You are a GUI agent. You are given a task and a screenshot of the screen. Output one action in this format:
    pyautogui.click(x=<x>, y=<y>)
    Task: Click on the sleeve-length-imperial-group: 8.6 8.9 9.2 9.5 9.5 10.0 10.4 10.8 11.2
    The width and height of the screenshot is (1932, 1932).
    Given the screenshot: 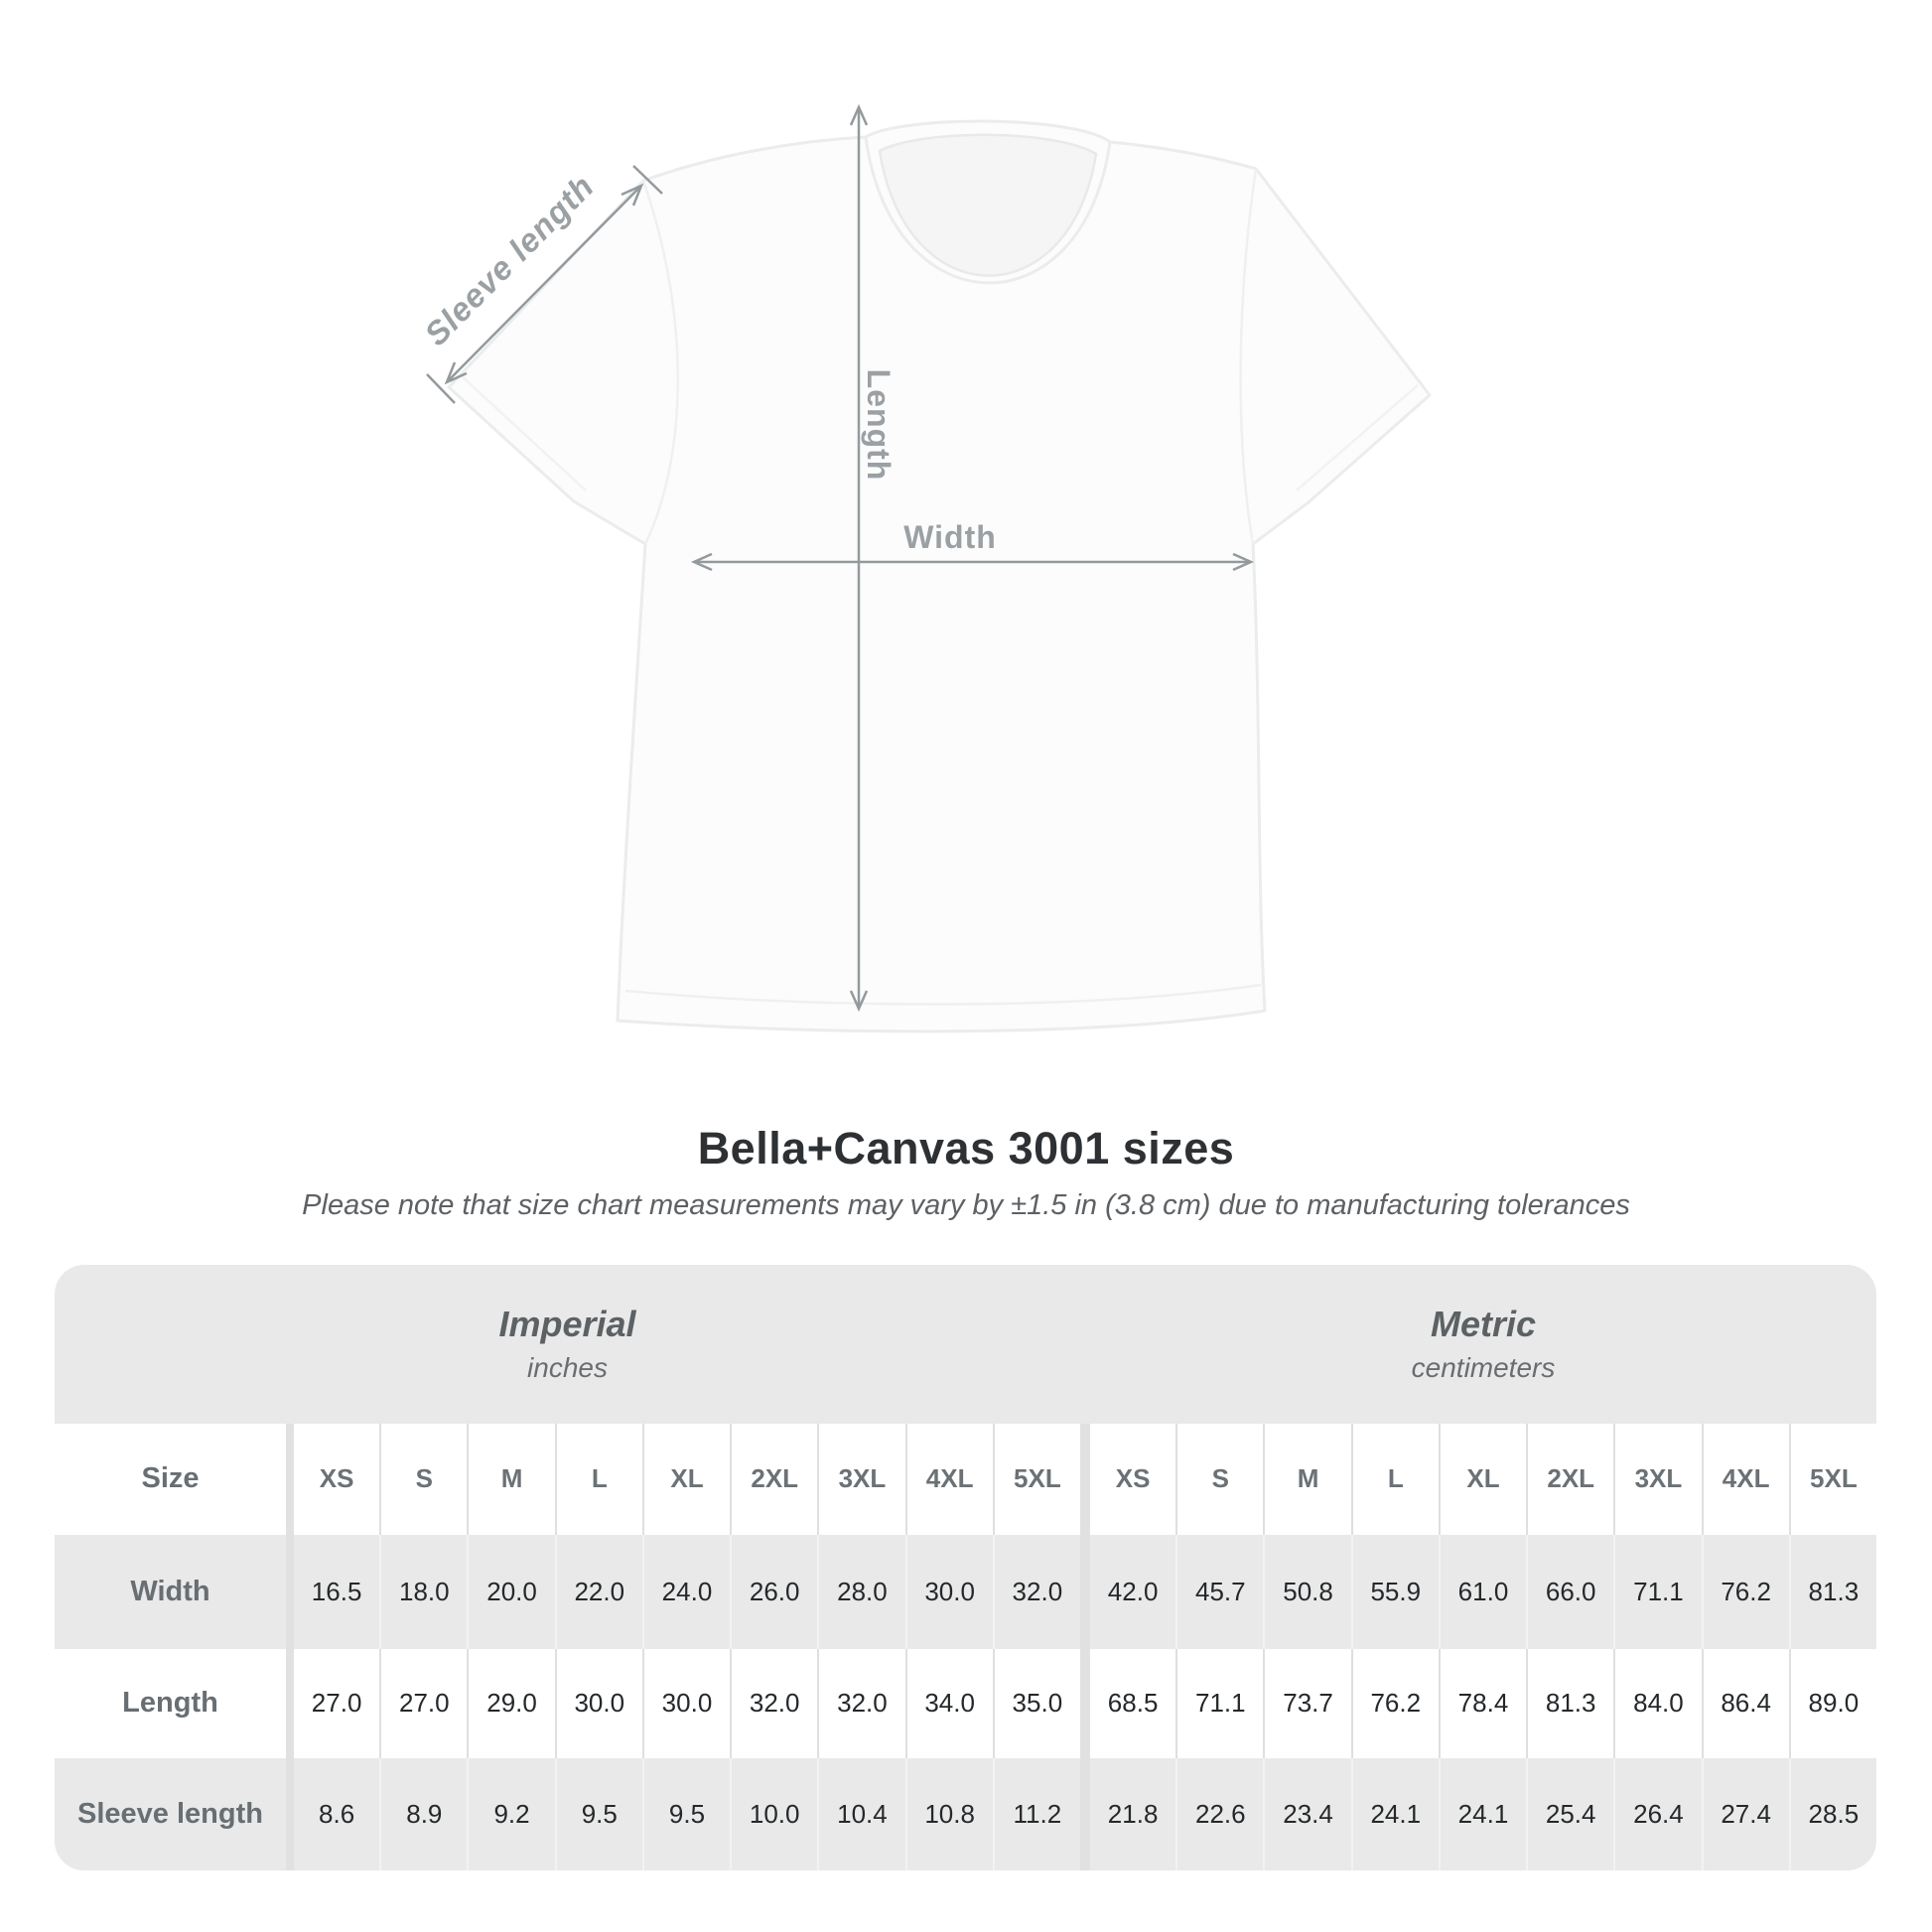 What is the action you would take?
    pyautogui.click(x=687, y=1814)
    